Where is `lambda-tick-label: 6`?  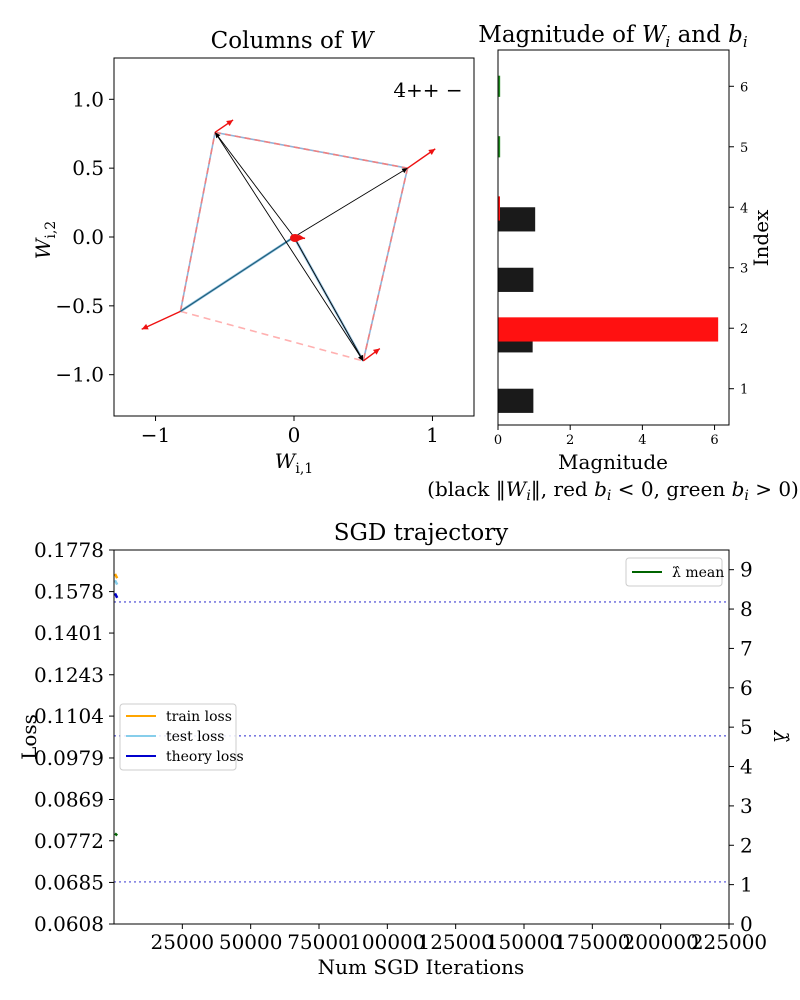
lambda-tick-label: 6 is located at coordinates (746, 688).